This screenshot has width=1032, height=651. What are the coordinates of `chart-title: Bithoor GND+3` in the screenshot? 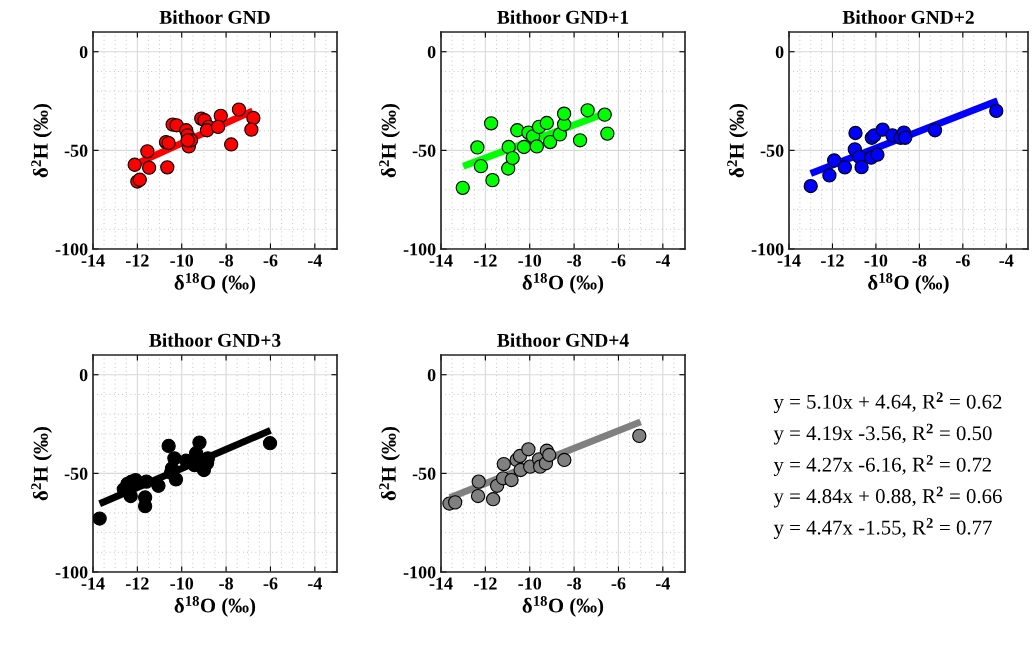 It's located at (215, 340).